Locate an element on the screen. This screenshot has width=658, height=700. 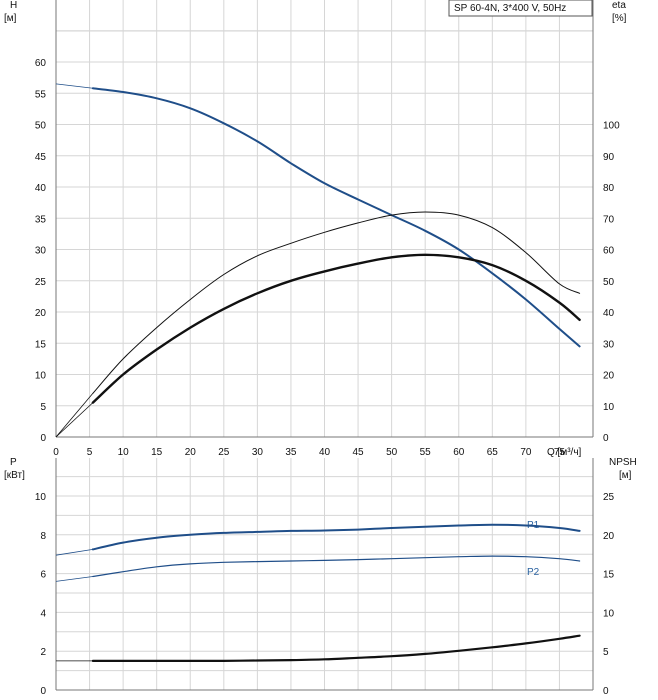
x-axis-label: Q [м³/ч] is located at coordinates (564, 452).